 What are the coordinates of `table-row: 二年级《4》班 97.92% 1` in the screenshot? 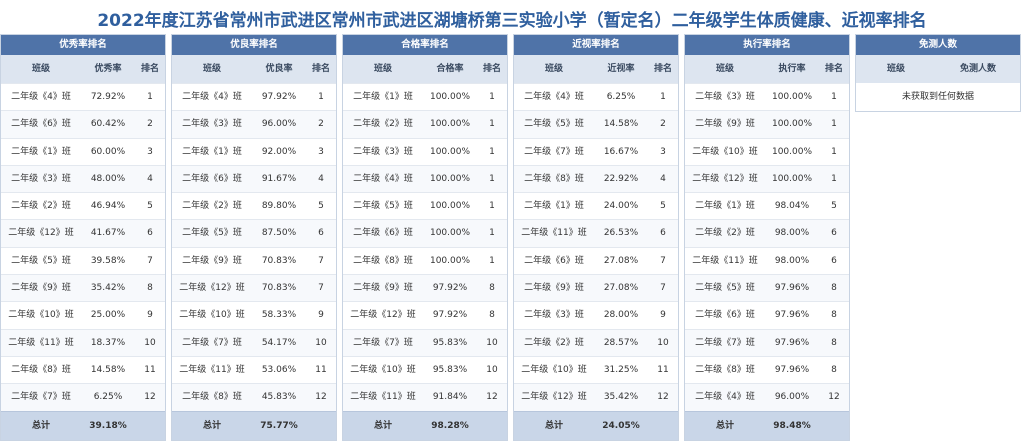 It's located at (254, 96).